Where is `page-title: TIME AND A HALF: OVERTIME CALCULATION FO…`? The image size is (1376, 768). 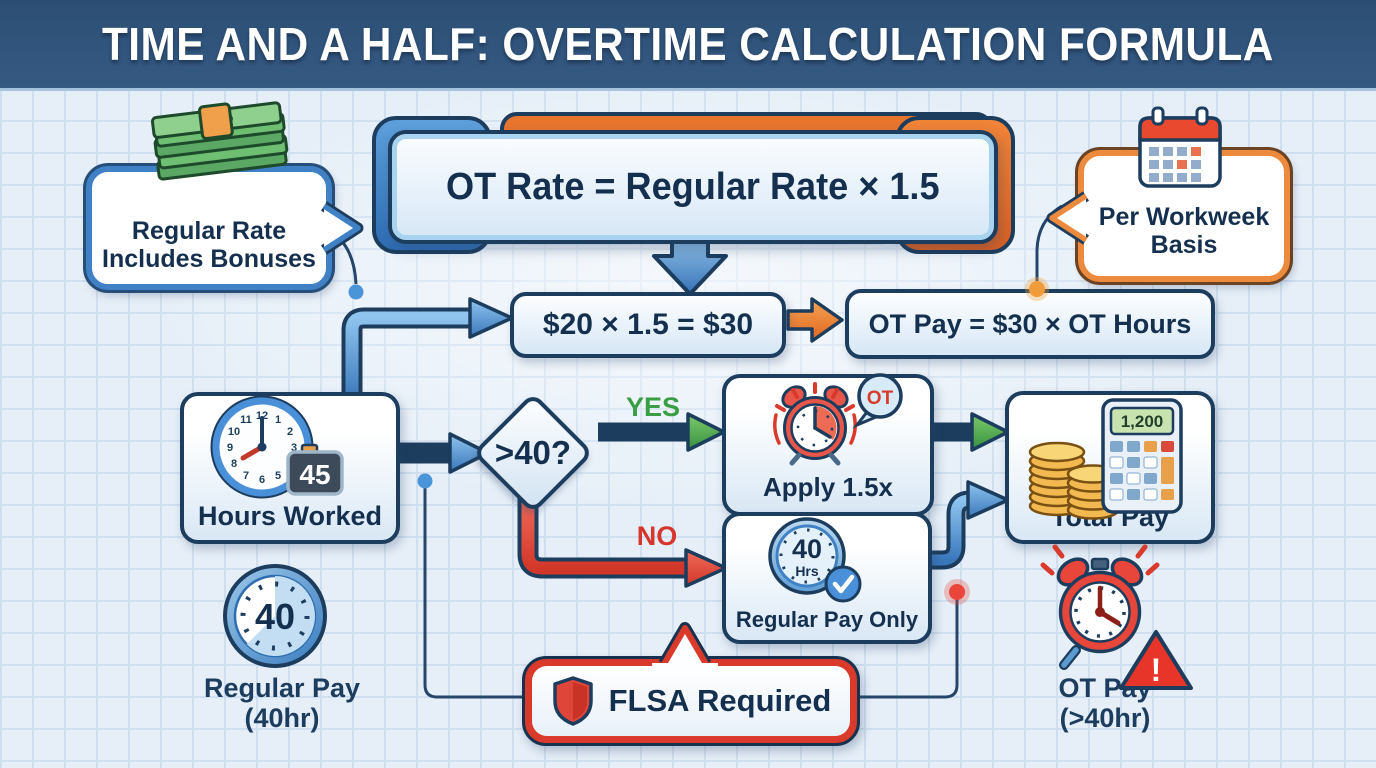
page-title: TIME AND A HALF: OVERTIME CALCULATION FO… is located at coordinates (688, 44).